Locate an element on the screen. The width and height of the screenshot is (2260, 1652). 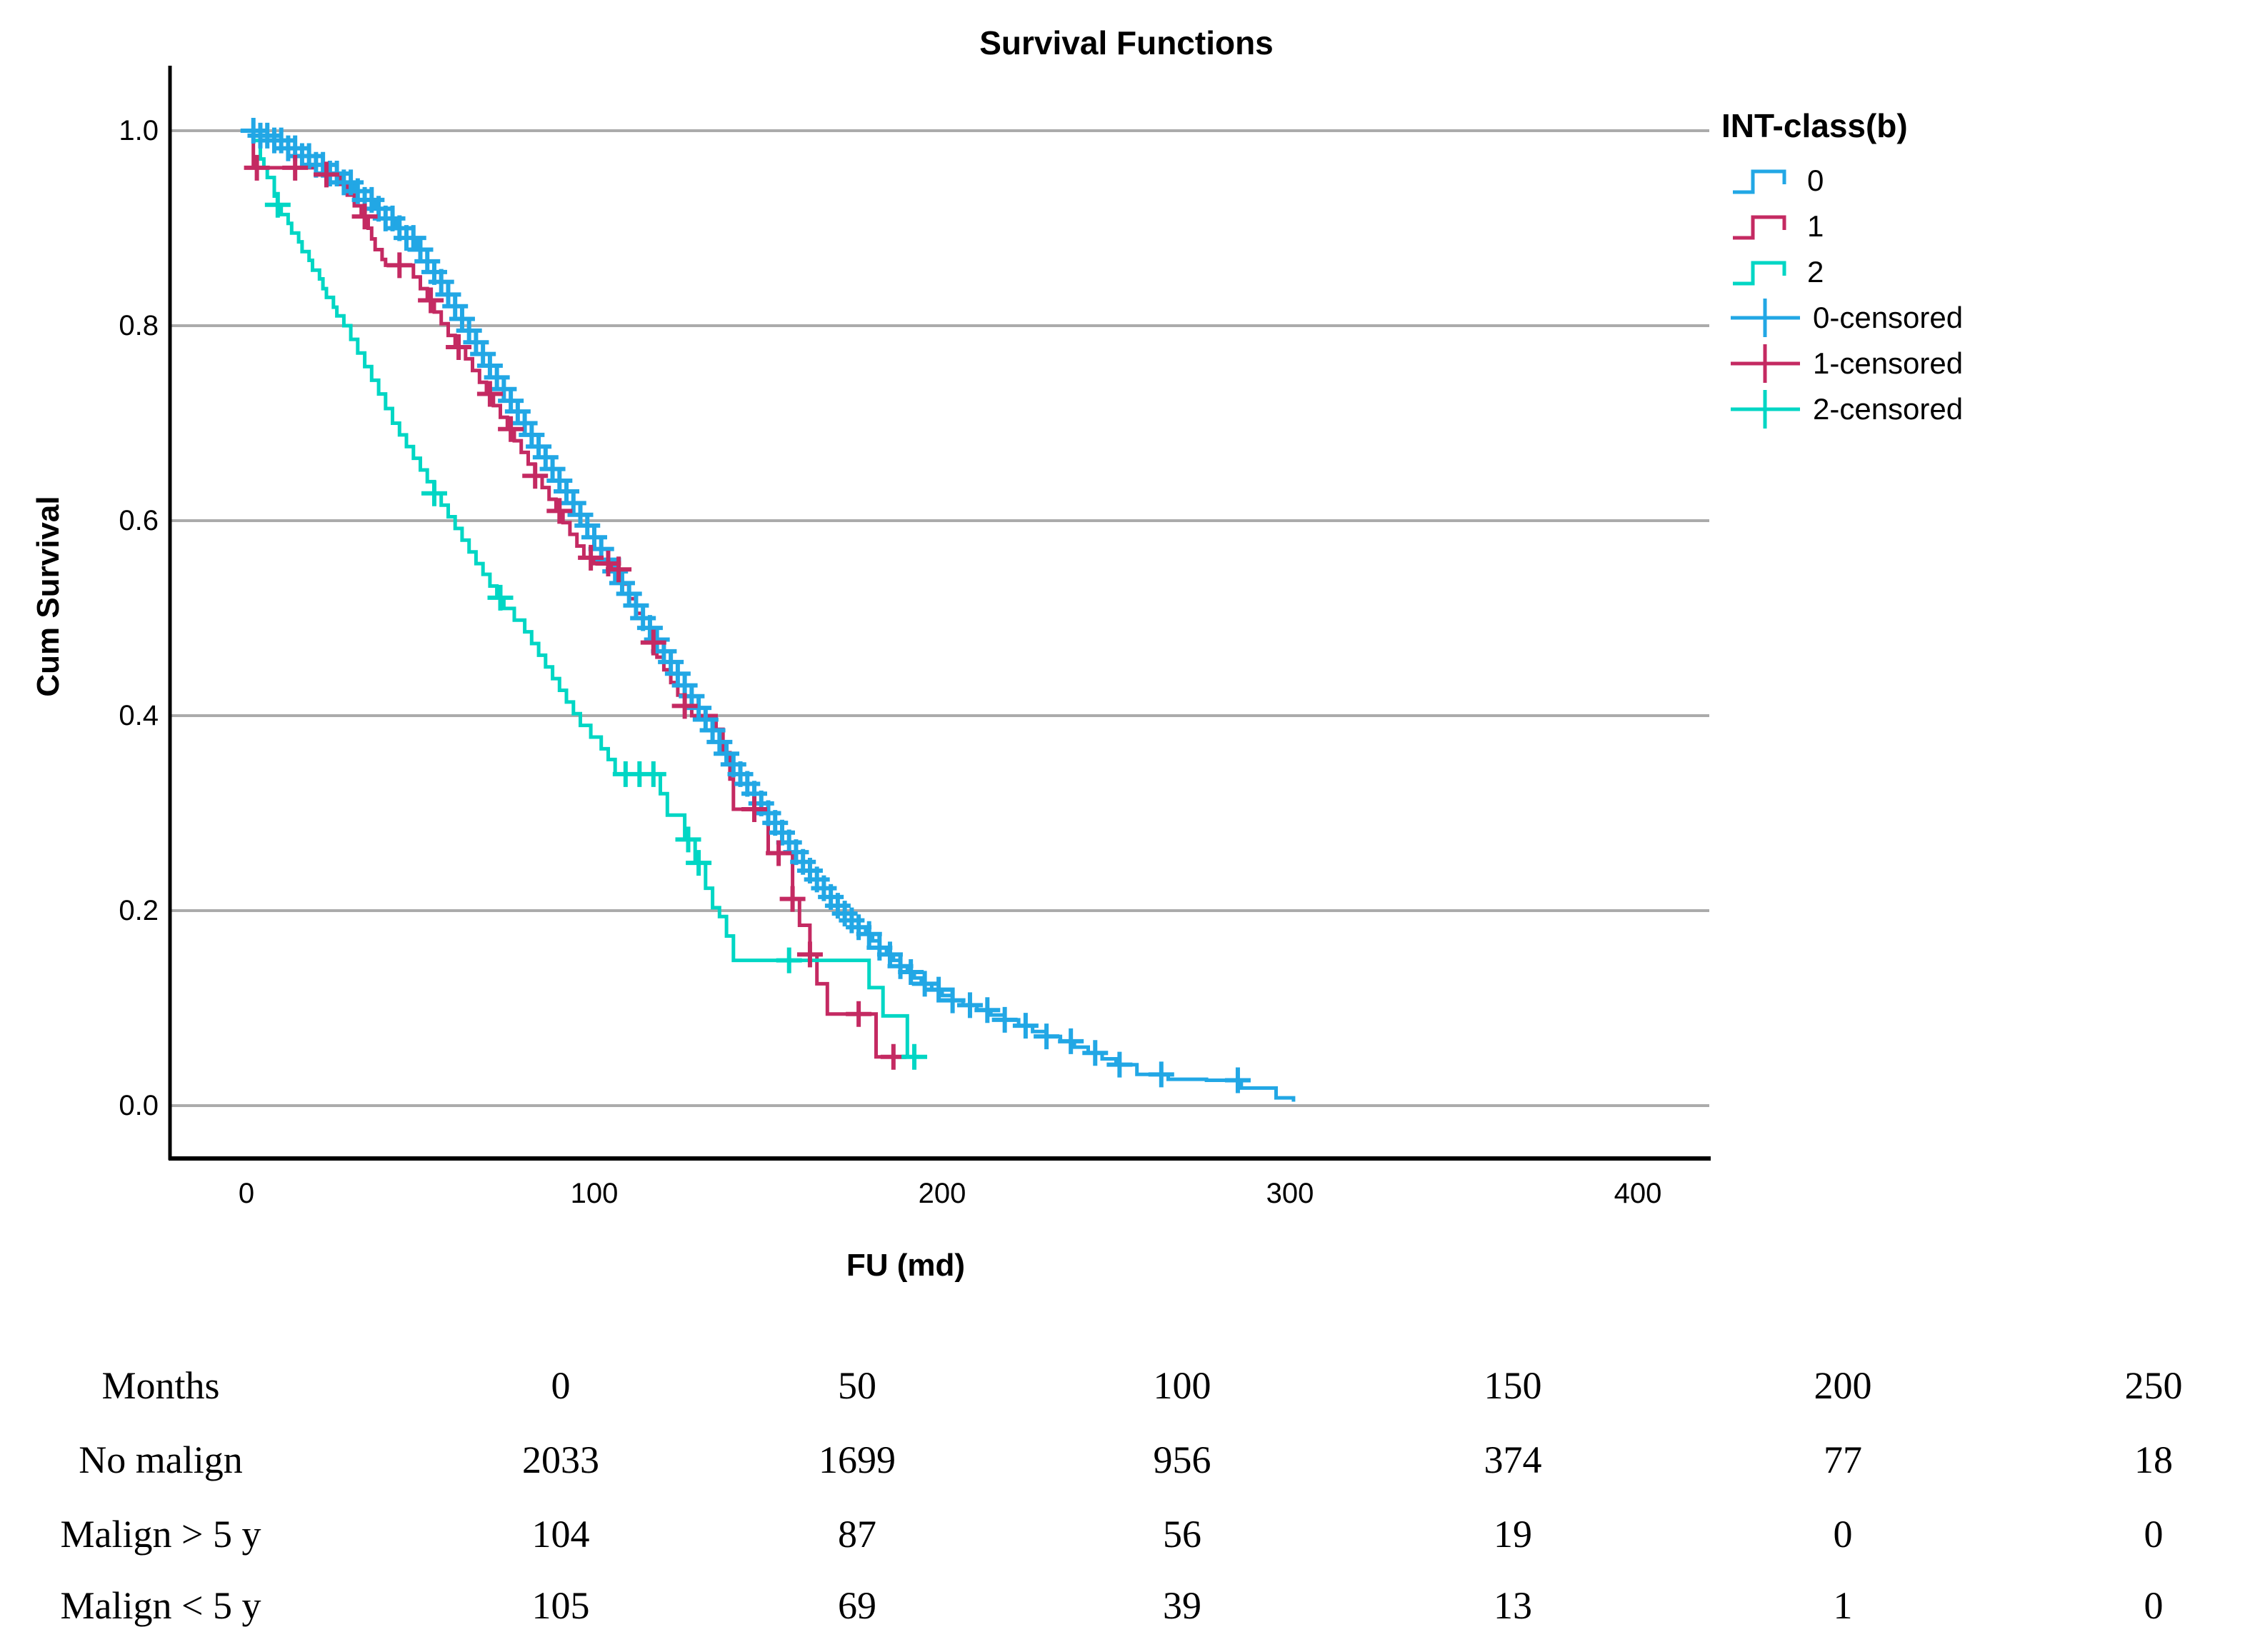
risk-table-cell: 105 is located at coordinates (560, 1605).